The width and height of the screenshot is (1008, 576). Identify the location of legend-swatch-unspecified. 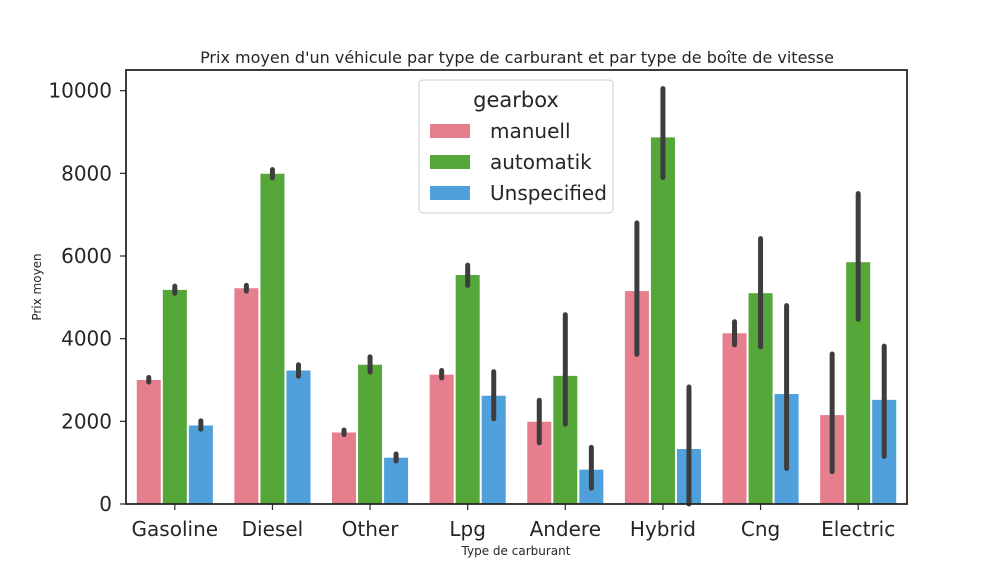
(450, 193).